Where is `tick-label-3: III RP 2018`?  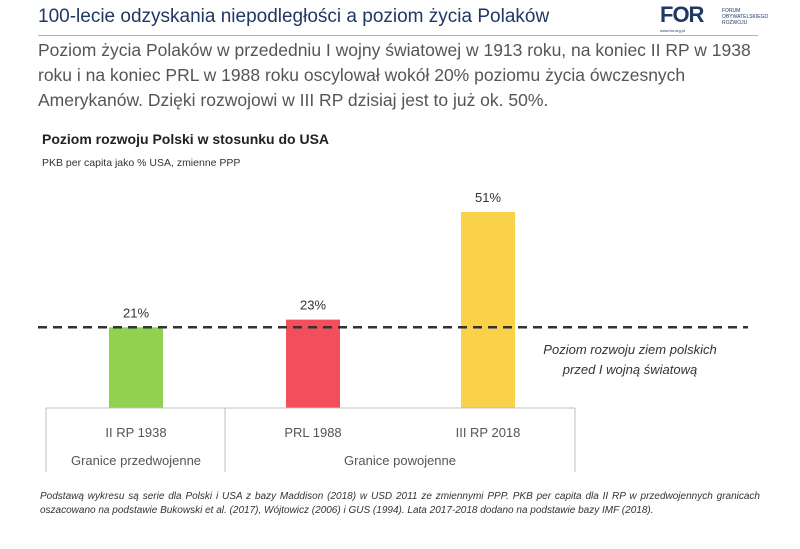 tick-label-3: III RP 2018 is located at coordinates (488, 432).